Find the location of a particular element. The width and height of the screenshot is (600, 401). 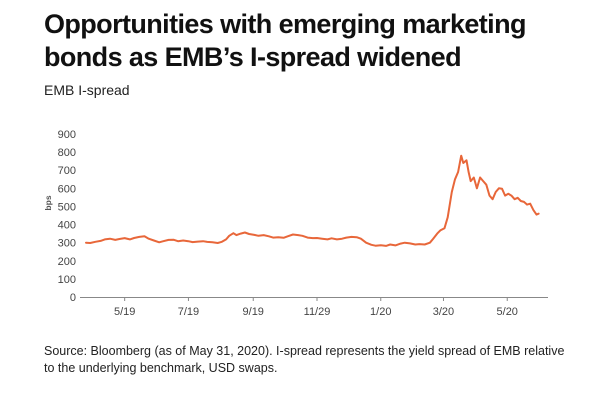

x-tick-label: 7/19 is located at coordinates (188, 312).